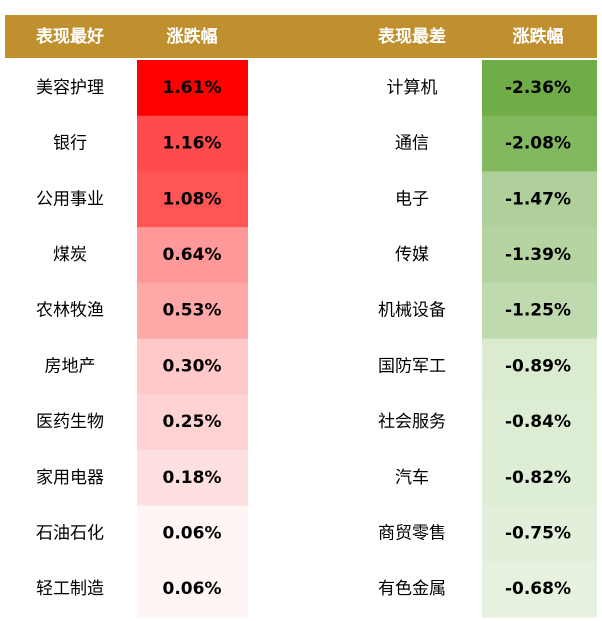 The image size is (602, 621). Describe the element at coordinates (412, 311) in the screenshot. I see `sector-name: 机械设备` at that location.